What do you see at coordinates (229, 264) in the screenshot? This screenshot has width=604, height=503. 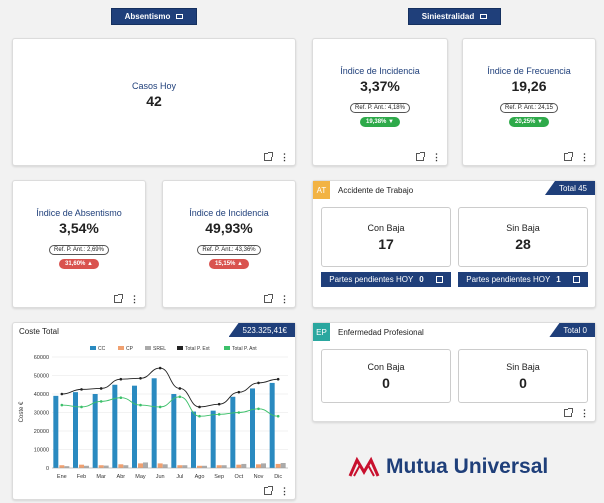 I see `delta-badge: 15,15% ▲` at bounding box center [229, 264].